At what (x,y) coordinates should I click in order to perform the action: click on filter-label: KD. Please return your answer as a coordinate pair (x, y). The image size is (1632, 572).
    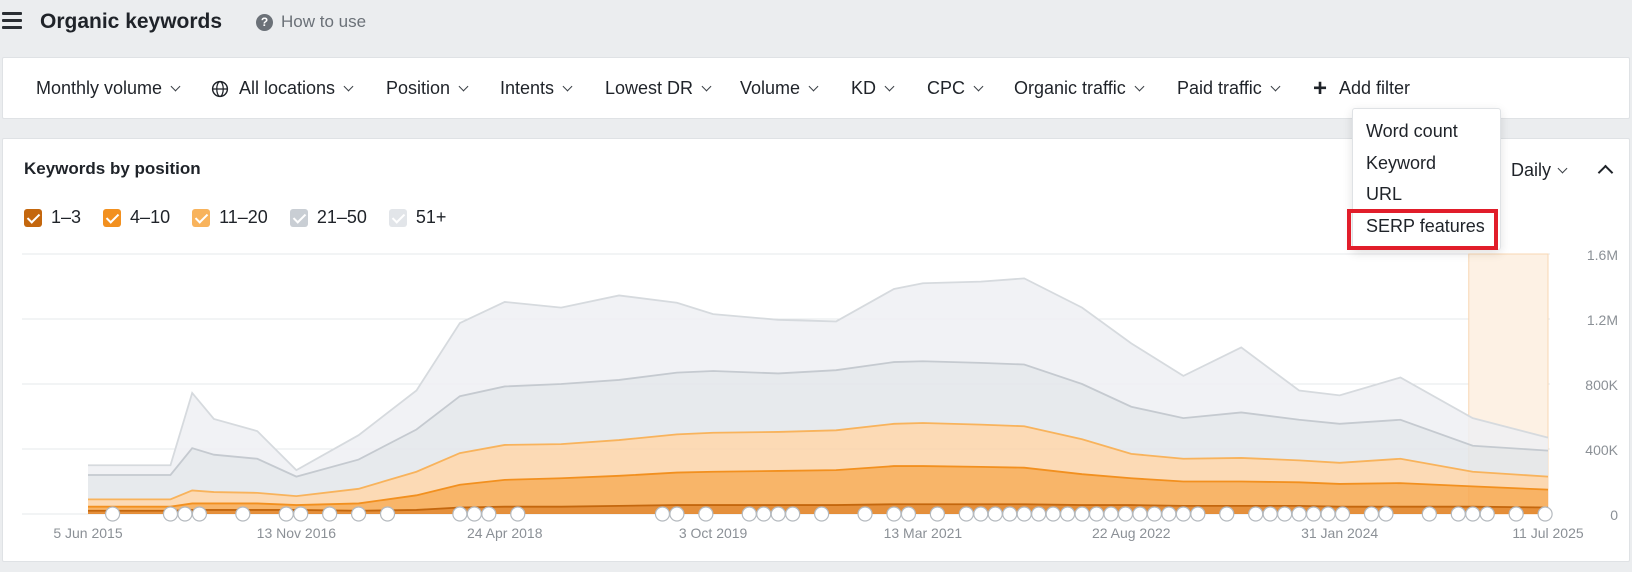
    Looking at the image, I should click on (864, 88).